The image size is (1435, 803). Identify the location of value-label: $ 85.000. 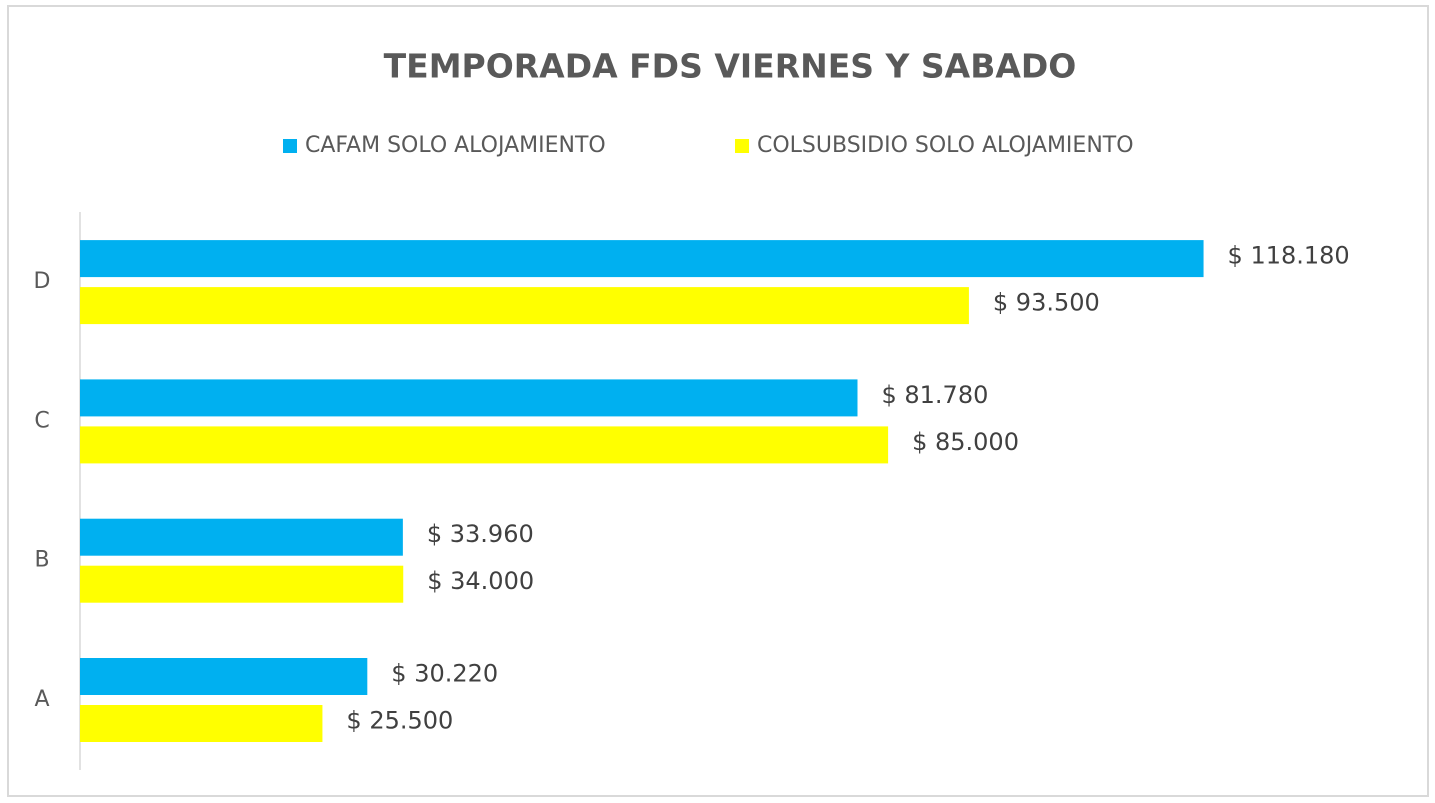
(965, 442).